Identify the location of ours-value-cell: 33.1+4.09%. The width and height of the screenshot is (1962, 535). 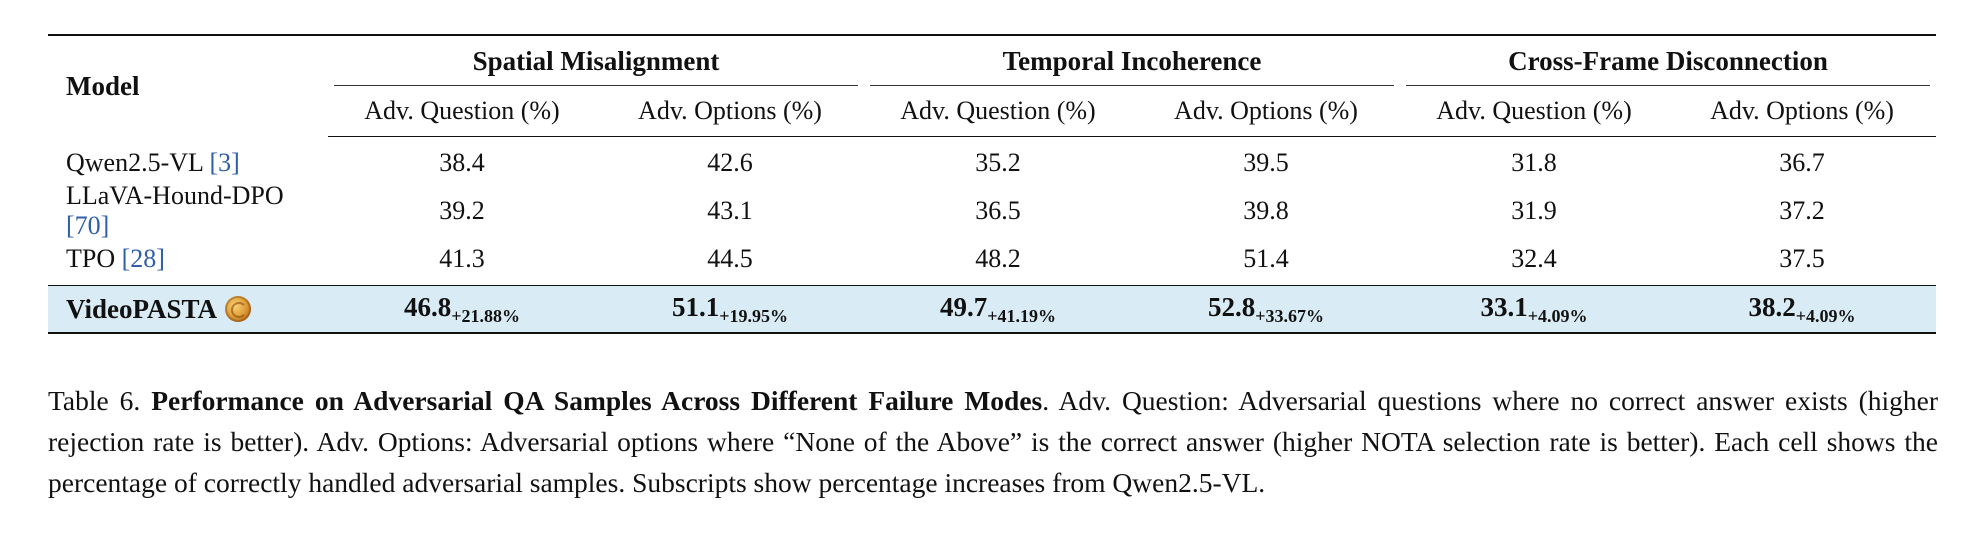
(1534, 309).